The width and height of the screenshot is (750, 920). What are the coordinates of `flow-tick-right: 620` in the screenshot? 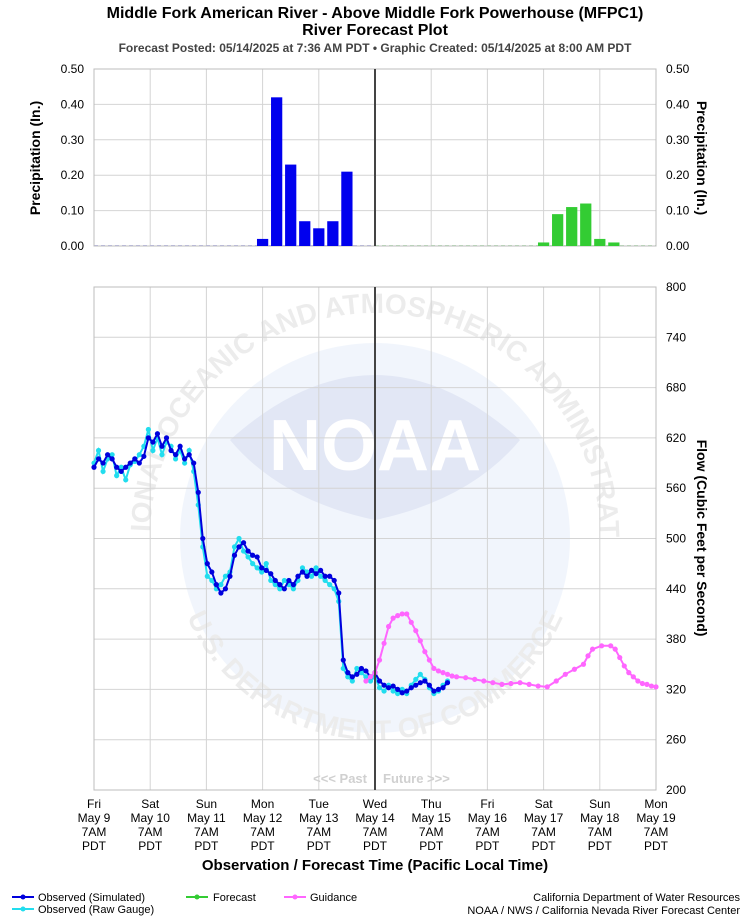 It's located at (676, 438).